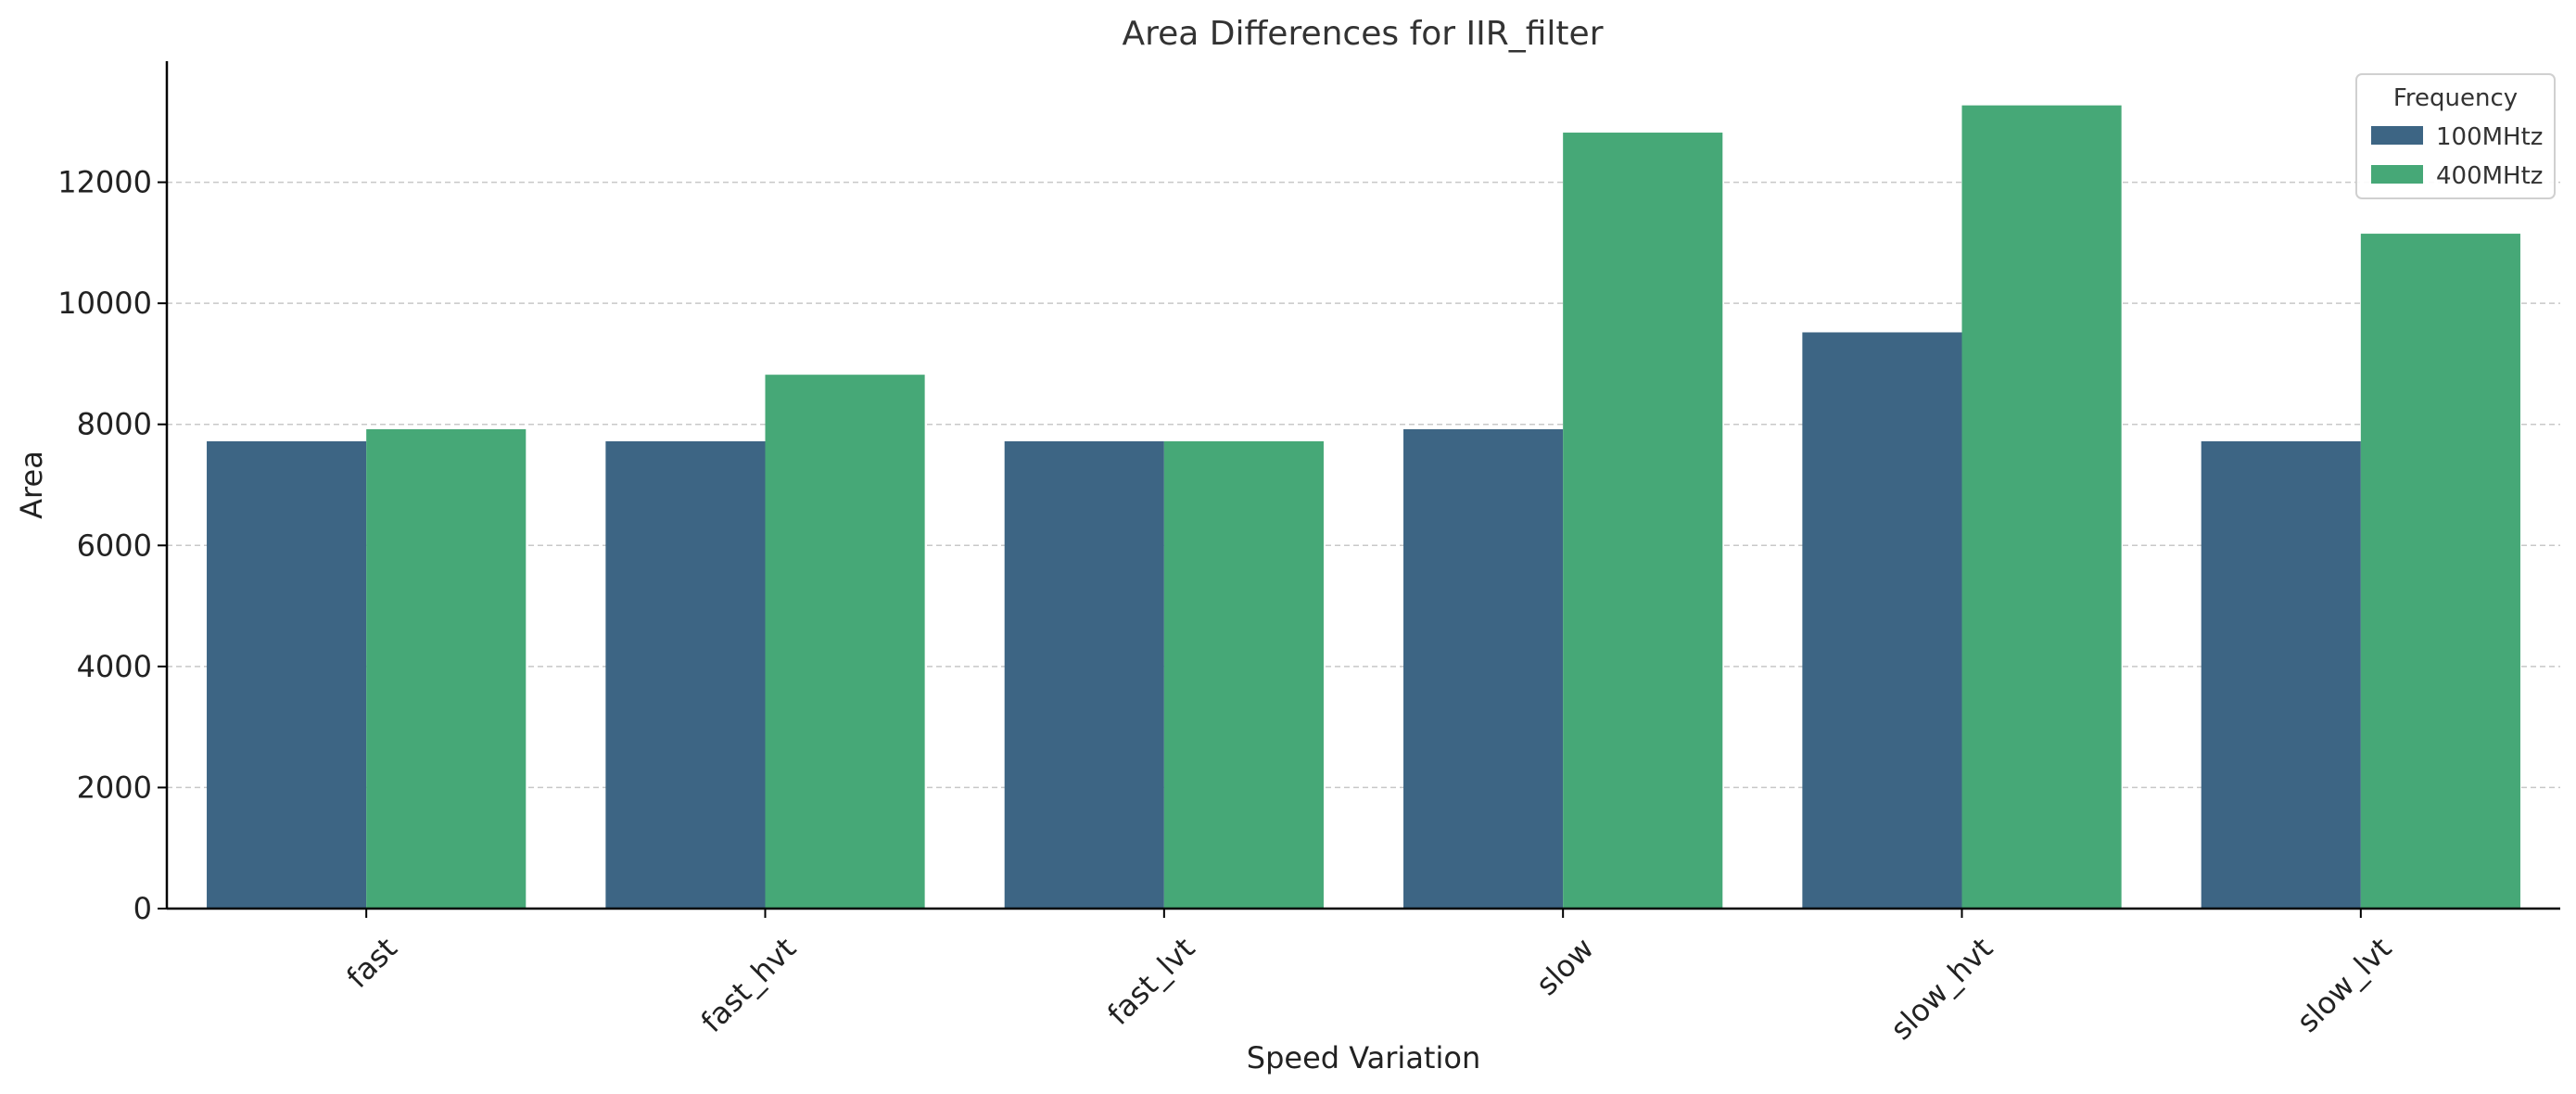 The image size is (2576, 1094). I want to click on x-tick-label: slow_hvt, so click(1941, 989).